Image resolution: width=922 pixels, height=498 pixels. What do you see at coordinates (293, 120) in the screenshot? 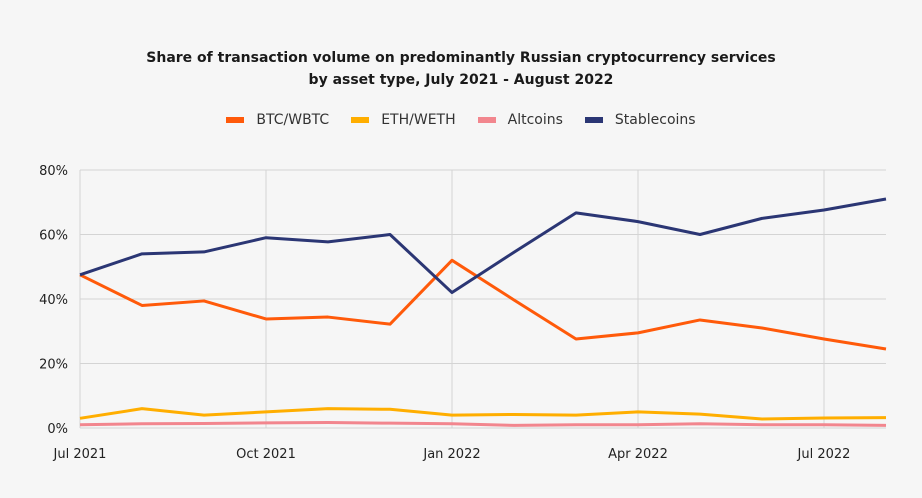
I see `legend-label: BTC/WBTC` at bounding box center [293, 120].